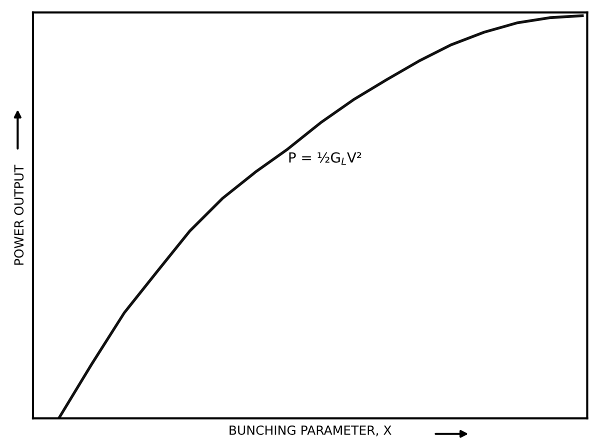 The width and height of the screenshot is (589, 445). Describe the element at coordinates (311, 430) in the screenshot. I see `x-axis-title: BUNCHING PARAMETER, X` at that location.